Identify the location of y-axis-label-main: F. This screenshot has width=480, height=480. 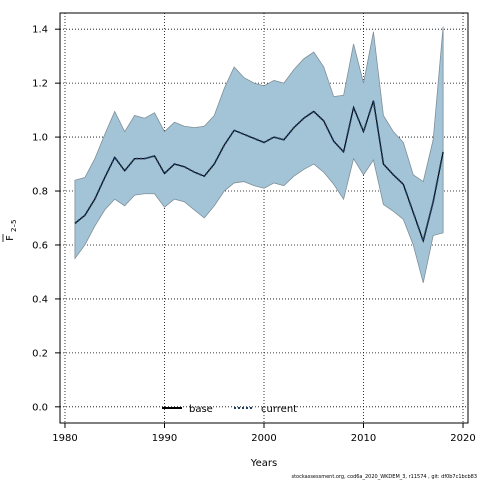
(10, 238).